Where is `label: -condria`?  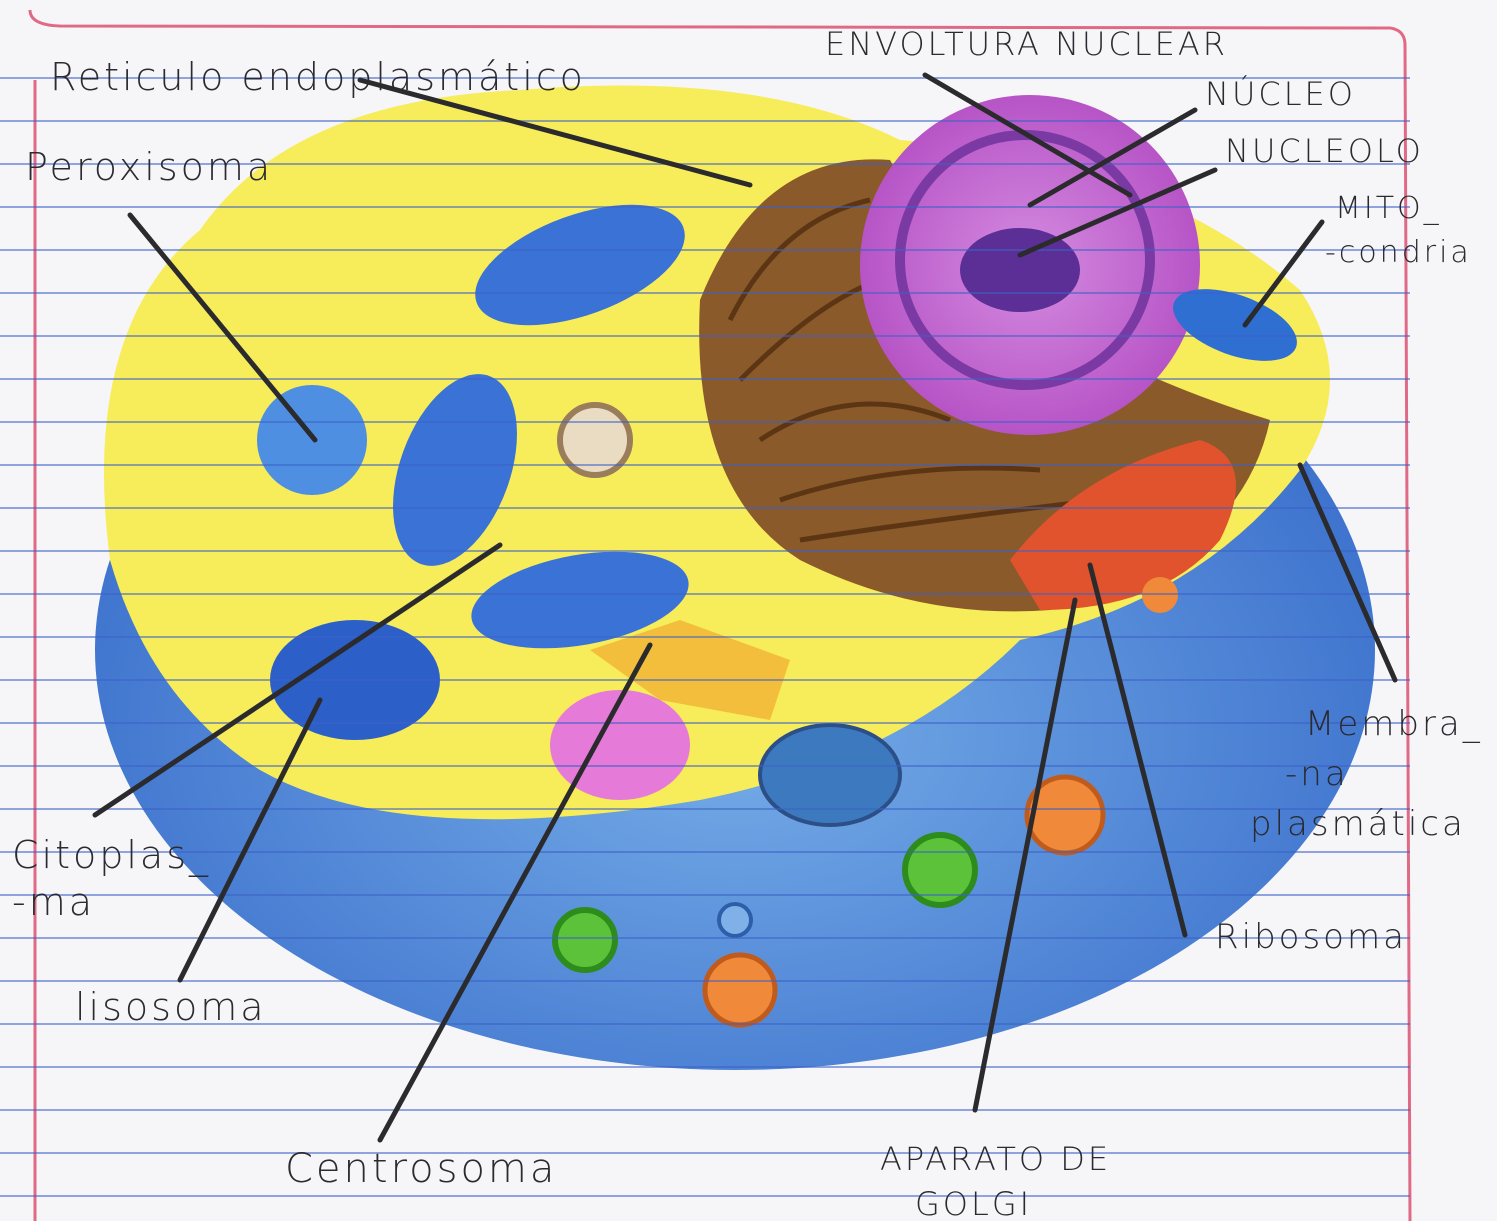
label: -condria is located at coordinates (1398, 252).